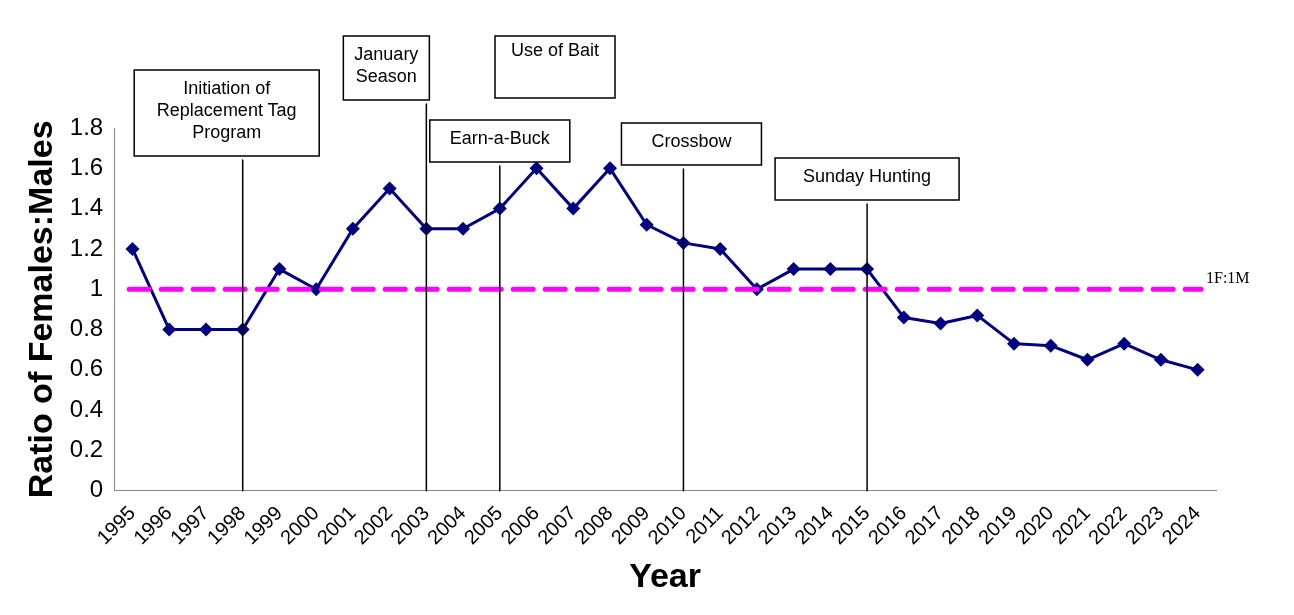 Image resolution: width=1294 pixels, height=615 pixels. Describe the element at coordinates (500, 137) in the screenshot. I see `ref-line-label: Earn-a-Buck` at that location.